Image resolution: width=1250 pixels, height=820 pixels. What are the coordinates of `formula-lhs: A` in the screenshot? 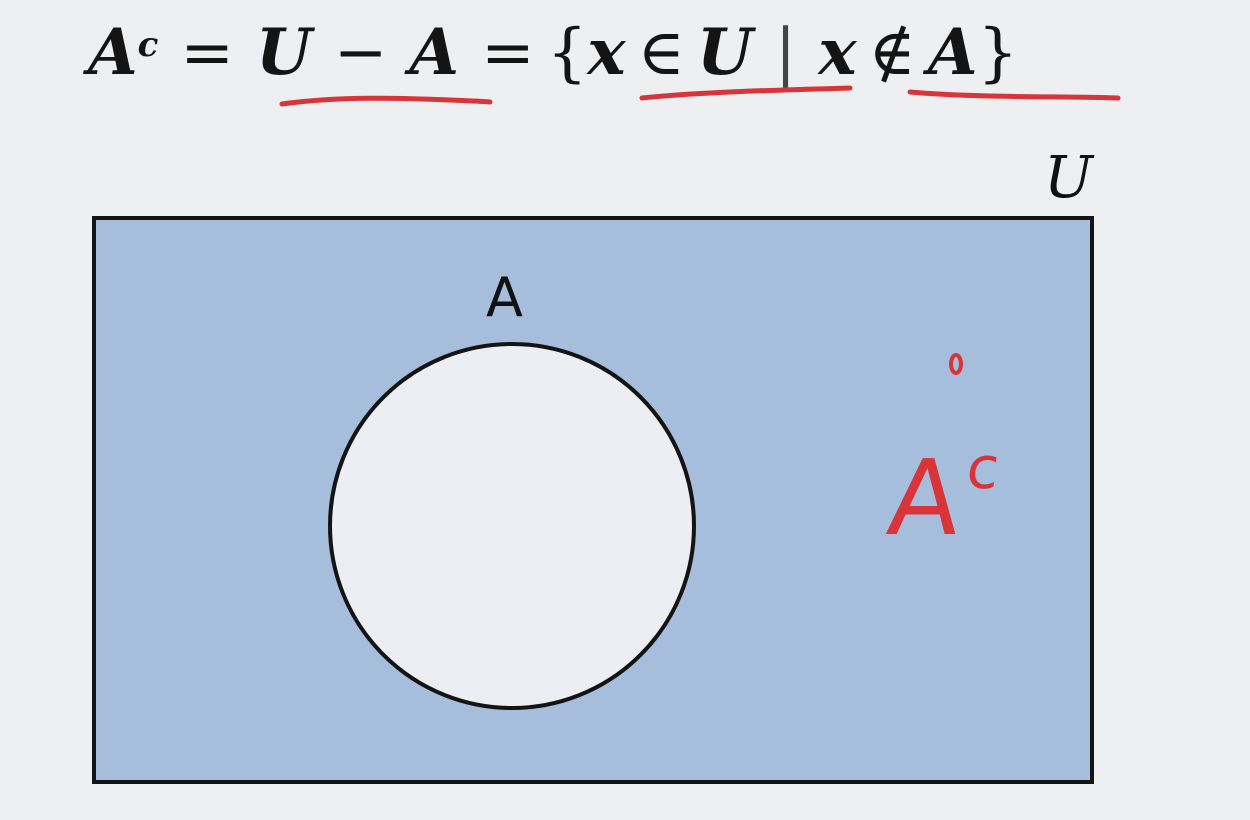 It's located at (113, 52).